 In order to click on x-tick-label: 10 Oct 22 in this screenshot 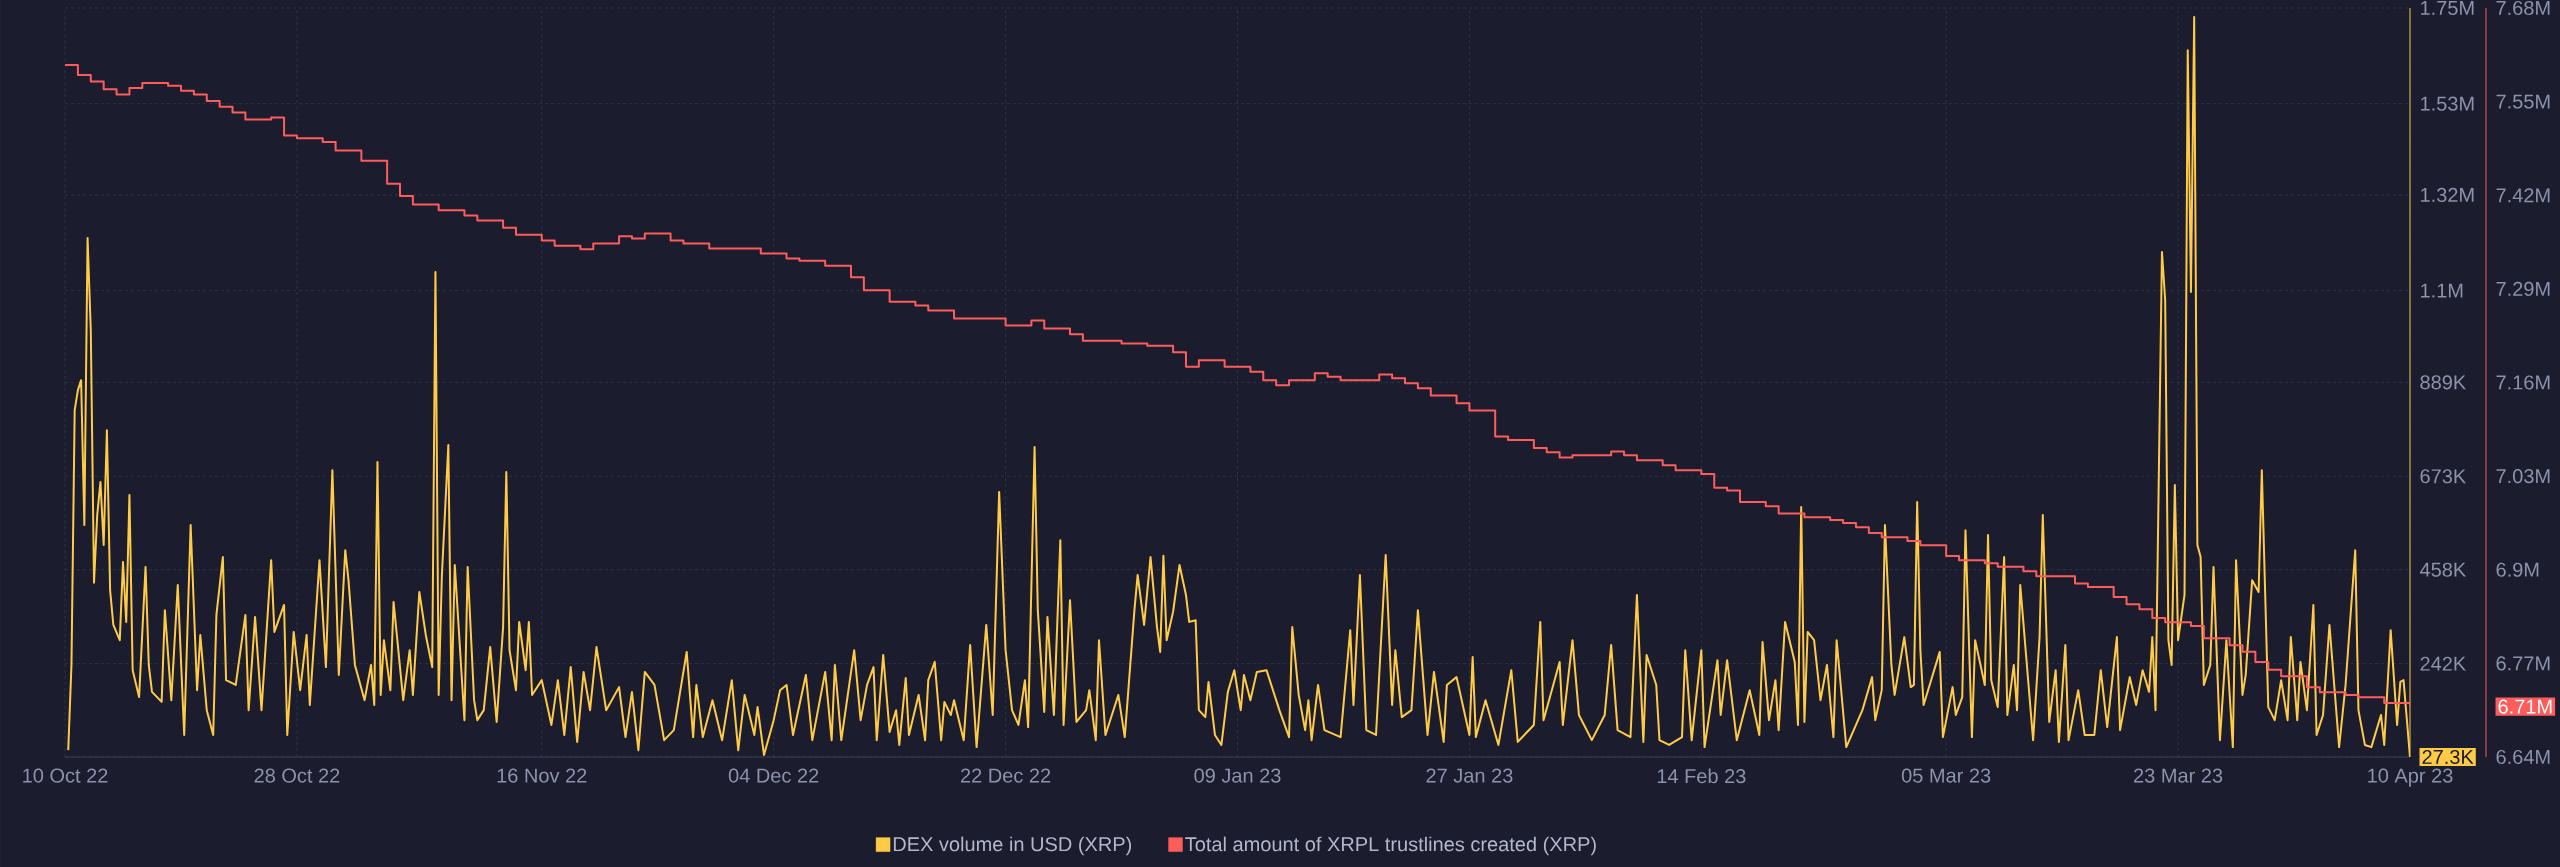, I will do `click(65, 775)`.